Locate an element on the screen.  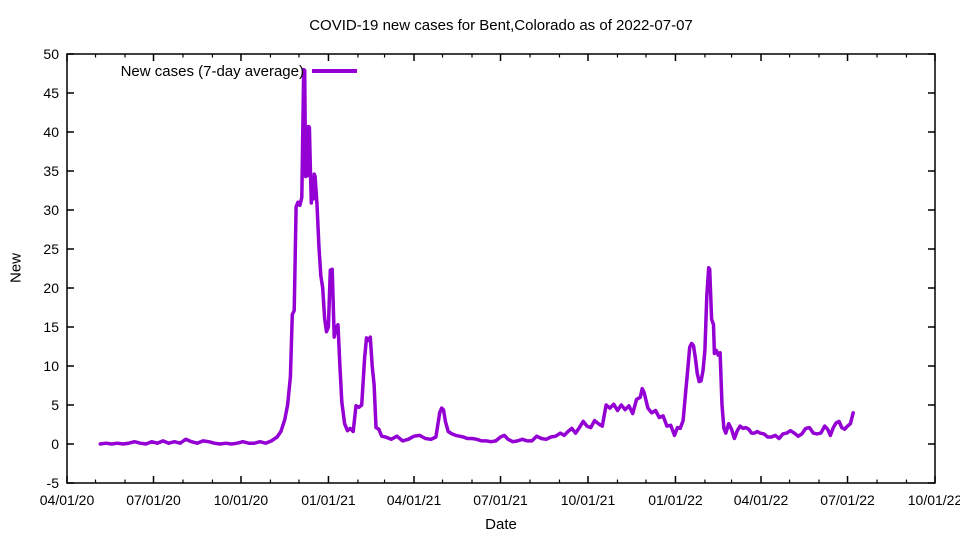
x-tick-label: 07/01/21 is located at coordinates (500, 500).